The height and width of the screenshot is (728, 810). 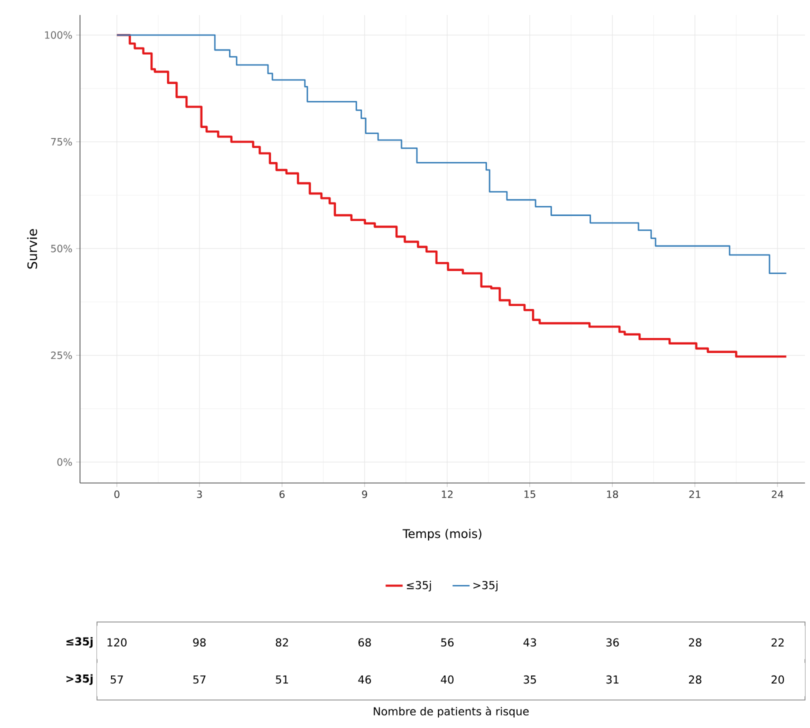 I want to click on data-label: 43, so click(x=529, y=642).